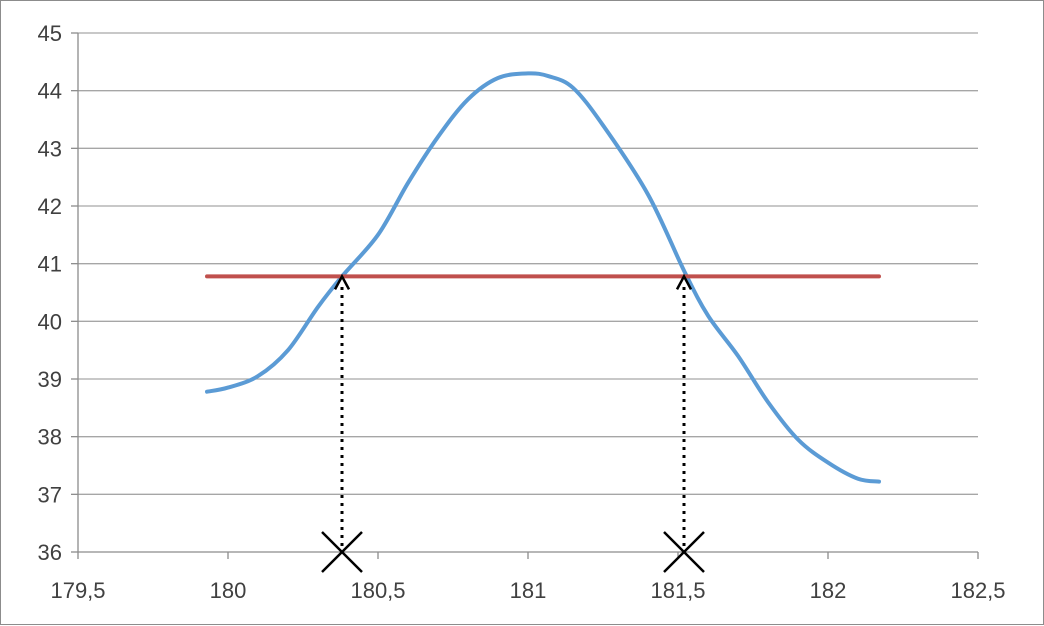  What do you see at coordinates (528, 590) in the screenshot?
I see `x-tick-label: 181` at bounding box center [528, 590].